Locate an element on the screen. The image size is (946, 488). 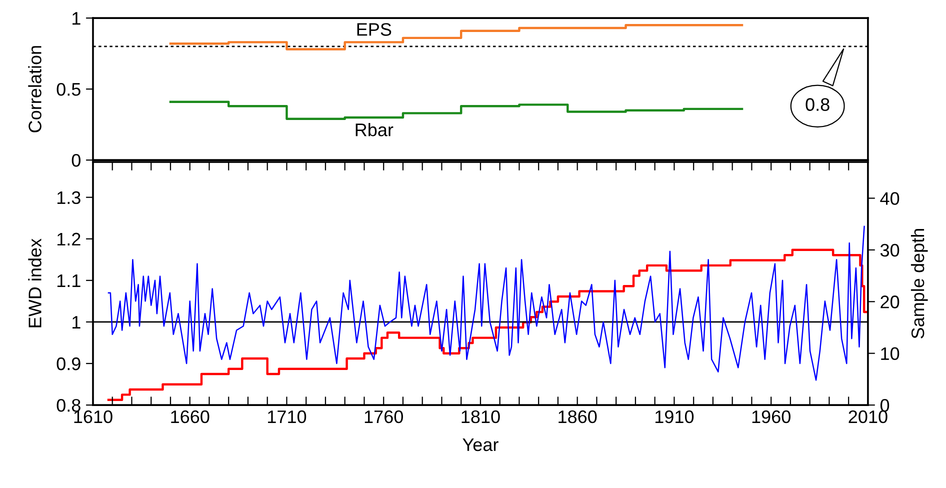
y2-tick-label: 30 is located at coordinates (890, 250).